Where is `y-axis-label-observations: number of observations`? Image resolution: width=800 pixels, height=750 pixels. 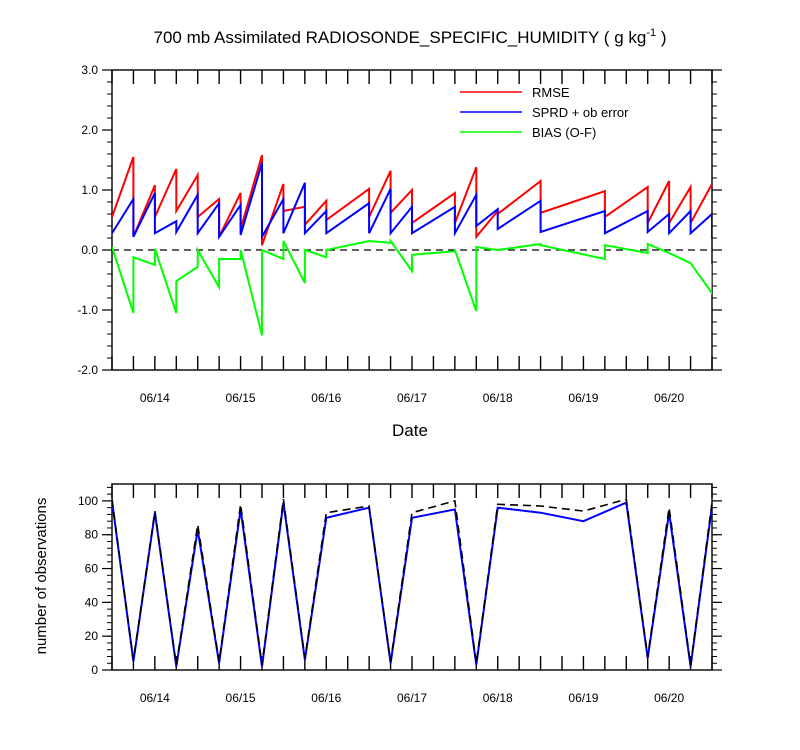 y-axis-label-observations: number of observations is located at coordinates (41, 576).